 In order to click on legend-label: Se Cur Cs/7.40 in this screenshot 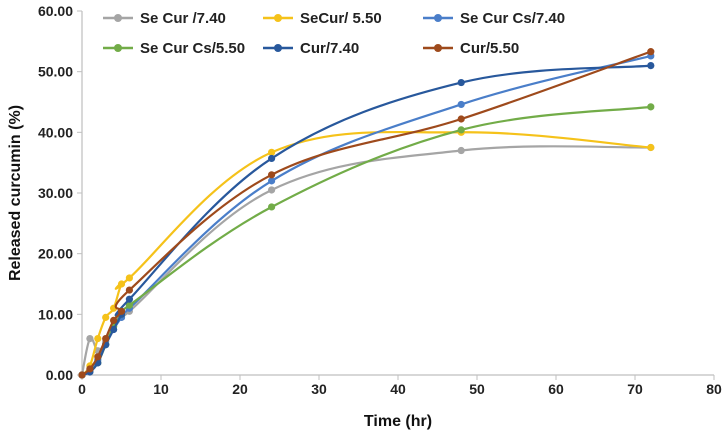, I will do `click(512, 18)`.